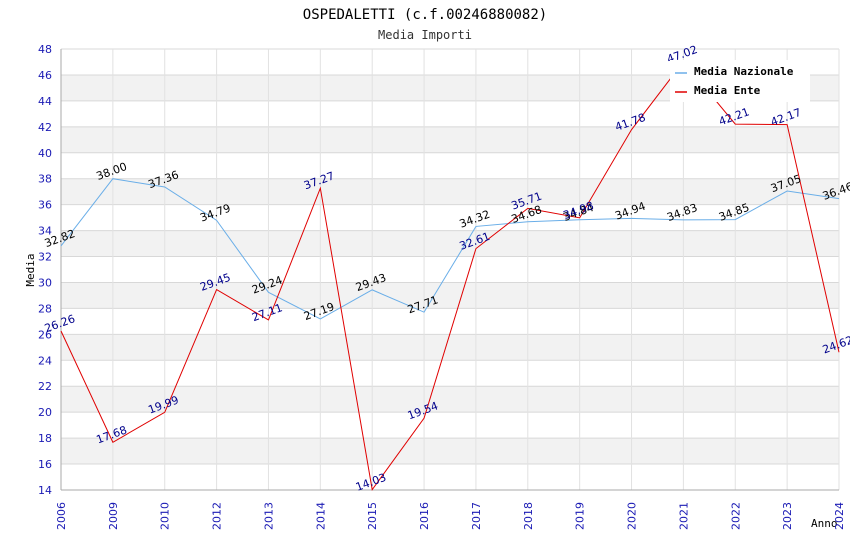 The width and height of the screenshot is (850, 550). Describe the element at coordinates (45, 386) in the screenshot. I see `y-tick-label: 22` at that location.